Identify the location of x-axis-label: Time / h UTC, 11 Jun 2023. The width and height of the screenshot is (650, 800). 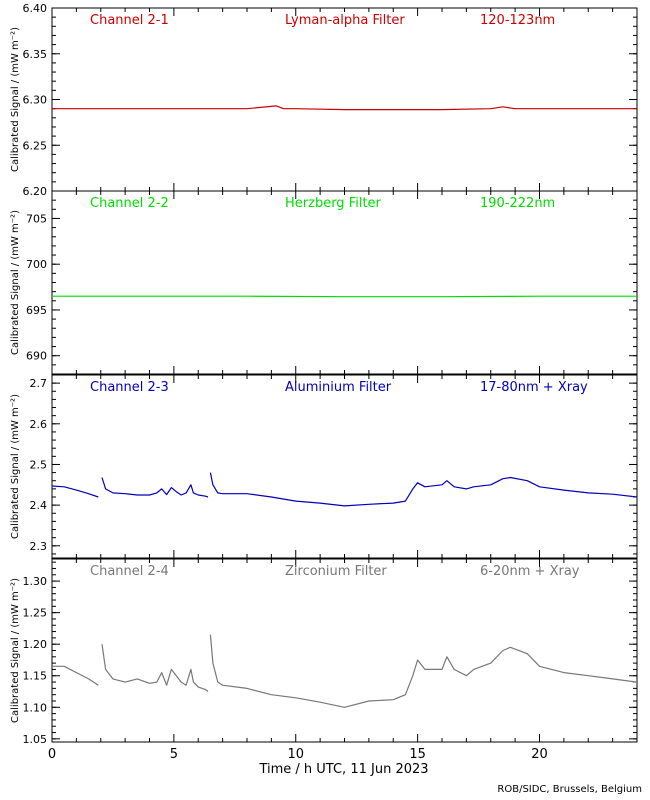
(343, 769).